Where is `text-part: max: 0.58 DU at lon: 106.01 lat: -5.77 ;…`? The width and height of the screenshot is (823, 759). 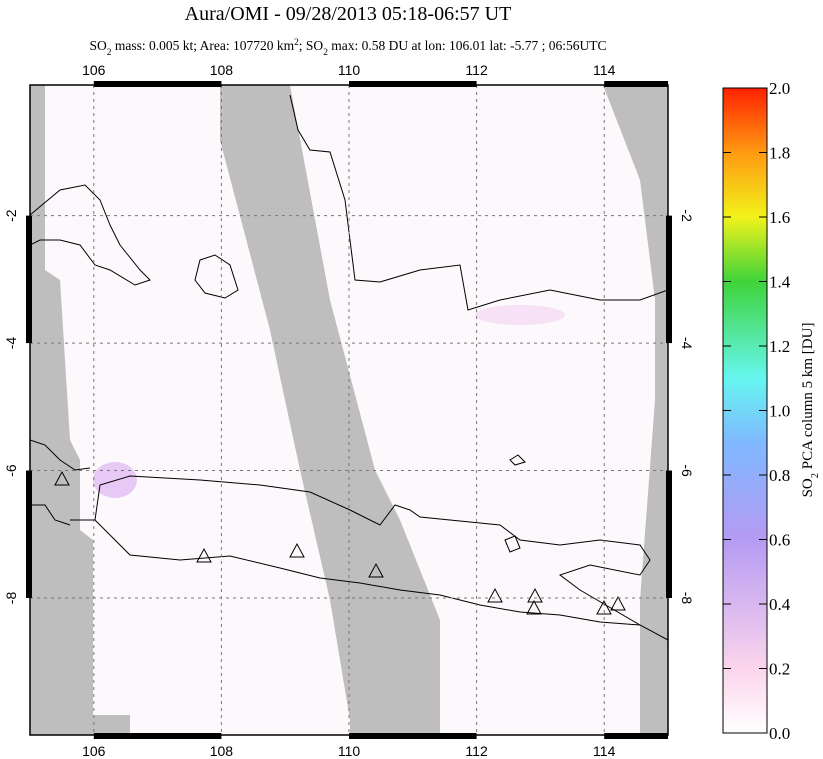 text-part: max: 0.58 DU at lon: 106.01 lat: -5.77 ;… is located at coordinates (467, 45).